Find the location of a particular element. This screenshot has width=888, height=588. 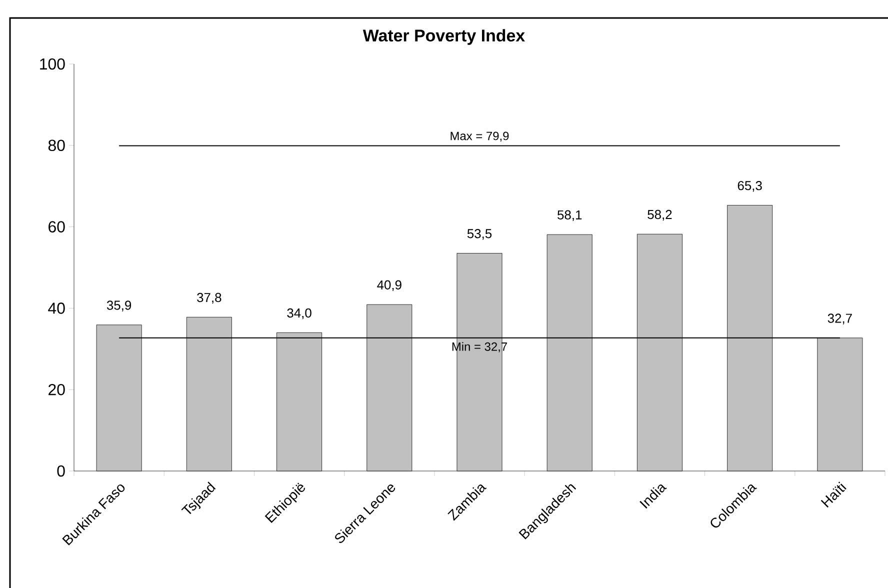

data-label: 35,9 is located at coordinates (119, 306).